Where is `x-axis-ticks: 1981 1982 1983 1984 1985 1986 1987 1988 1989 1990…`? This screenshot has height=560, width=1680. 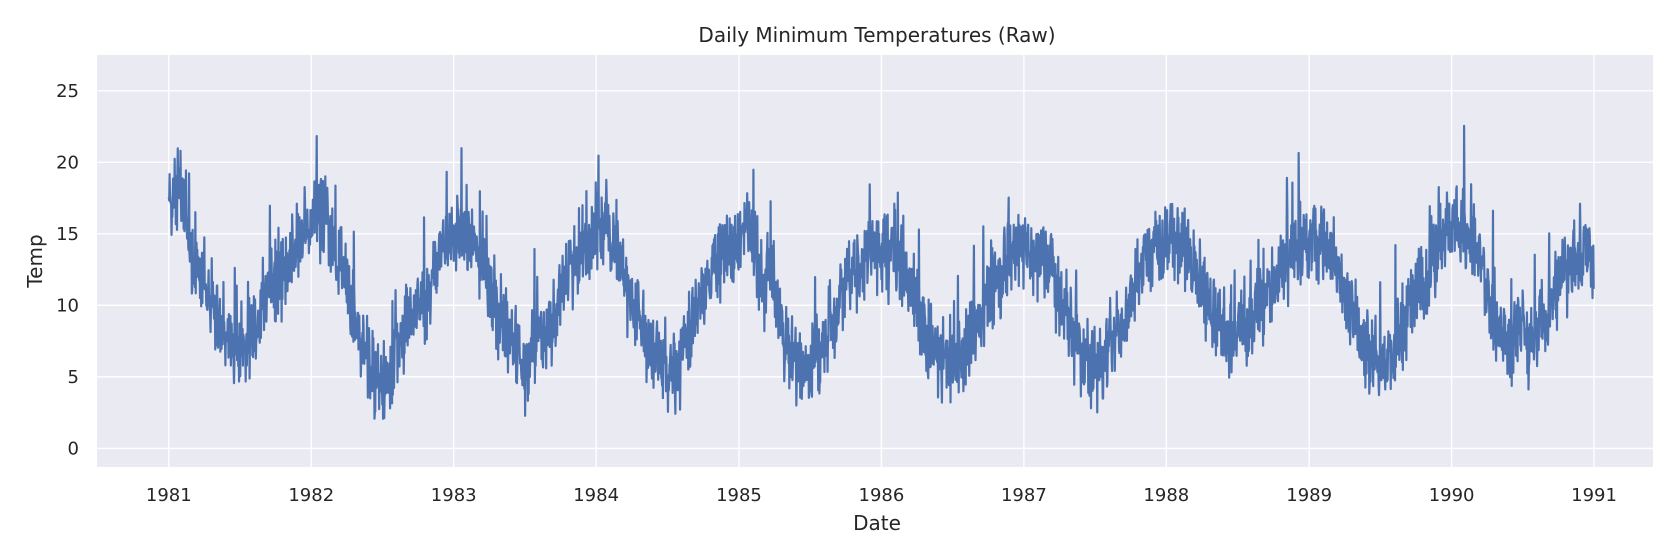 x-axis-ticks: 1981 1982 1983 1984 1985 1986 1987 1988 1989 1990… is located at coordinates (881, 495).